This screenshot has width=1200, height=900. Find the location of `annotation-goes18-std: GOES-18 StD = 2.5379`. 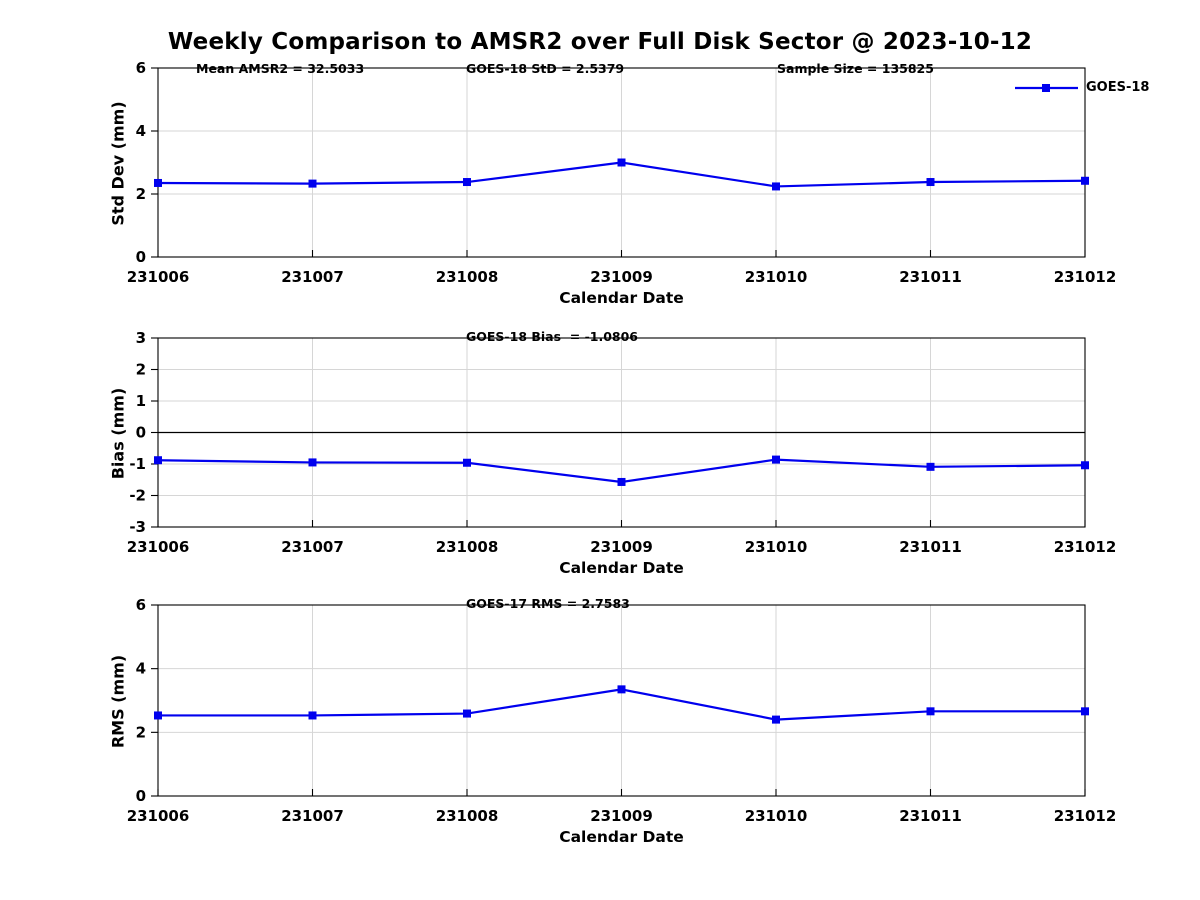

annotation-goes18-std: GOES-18 StD = 2.5379 is located at coordinates (545, 68).